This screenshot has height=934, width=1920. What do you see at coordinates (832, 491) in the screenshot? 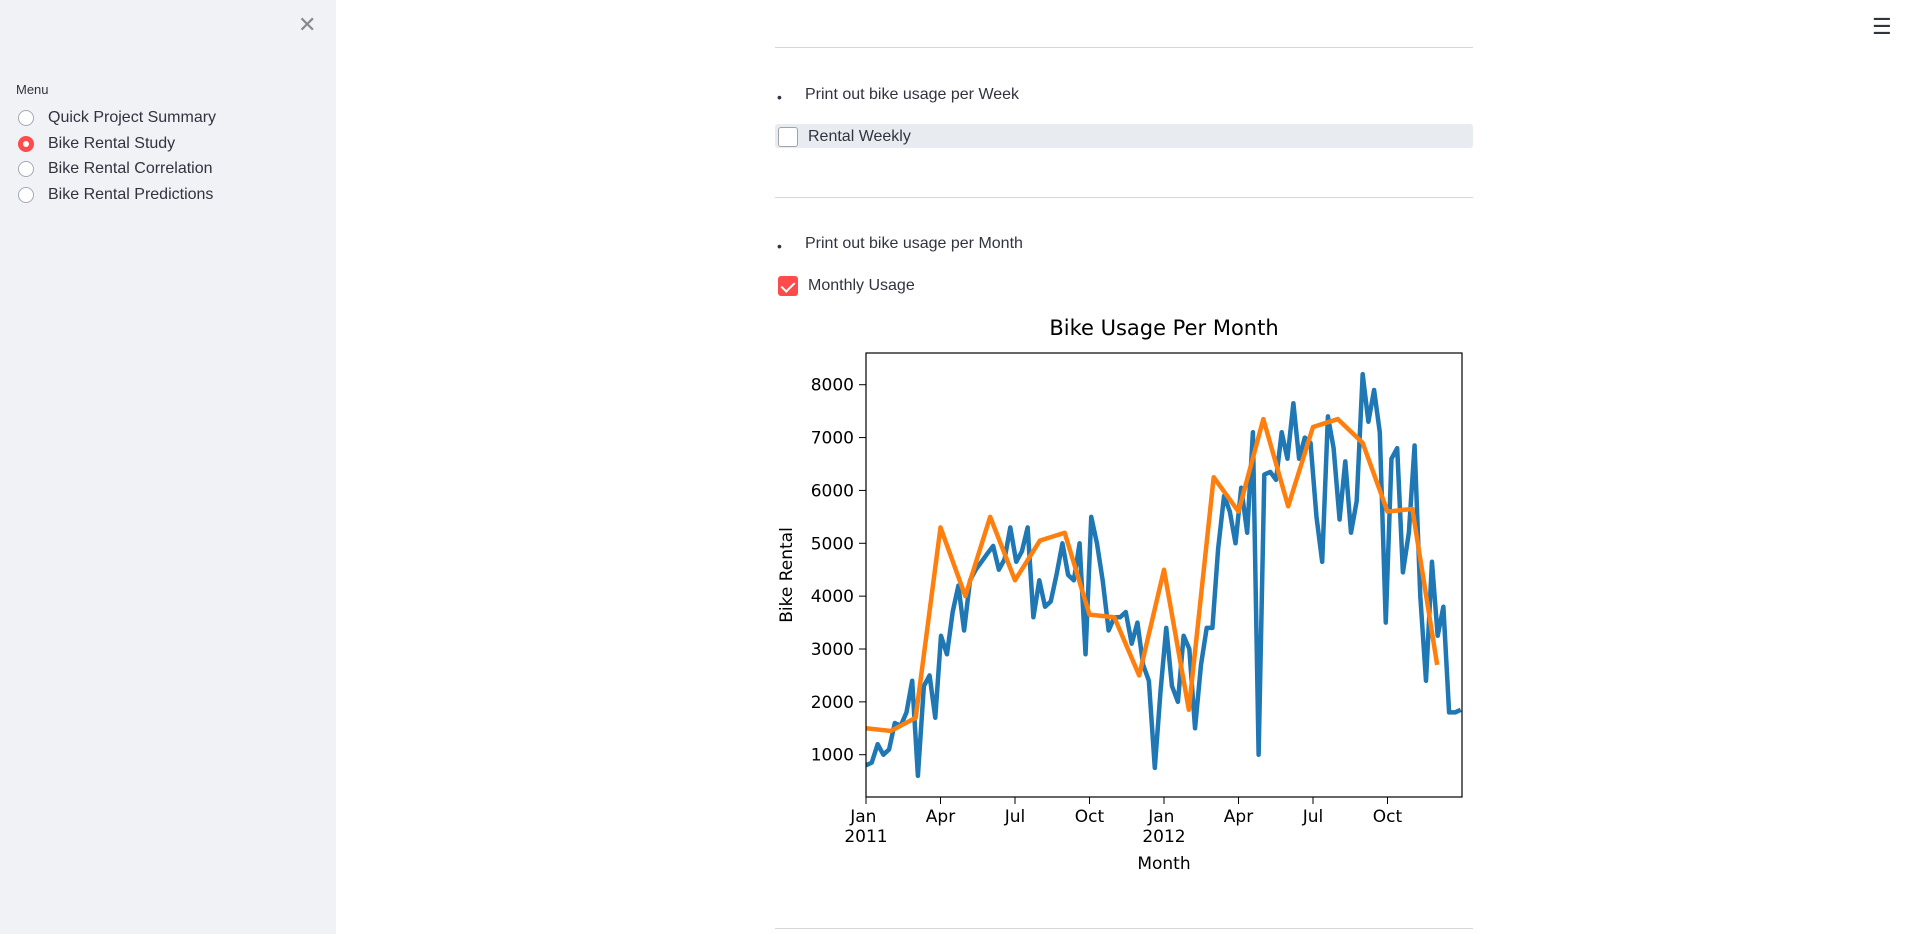
I see `y-tick-label: 6000` at bounding box center [832, 491].